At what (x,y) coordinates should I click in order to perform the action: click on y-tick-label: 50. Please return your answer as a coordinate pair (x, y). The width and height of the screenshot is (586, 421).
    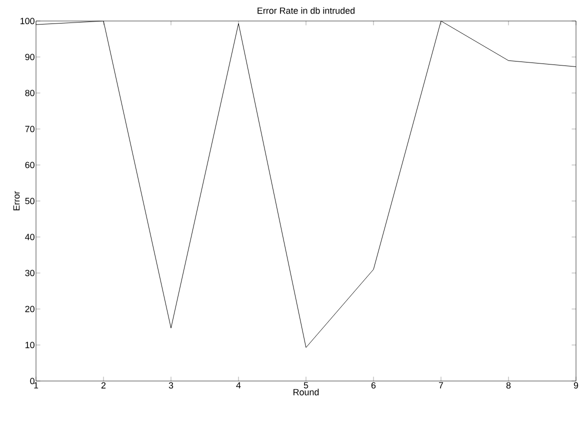
    Looking at the image, I should click on (29, 201).